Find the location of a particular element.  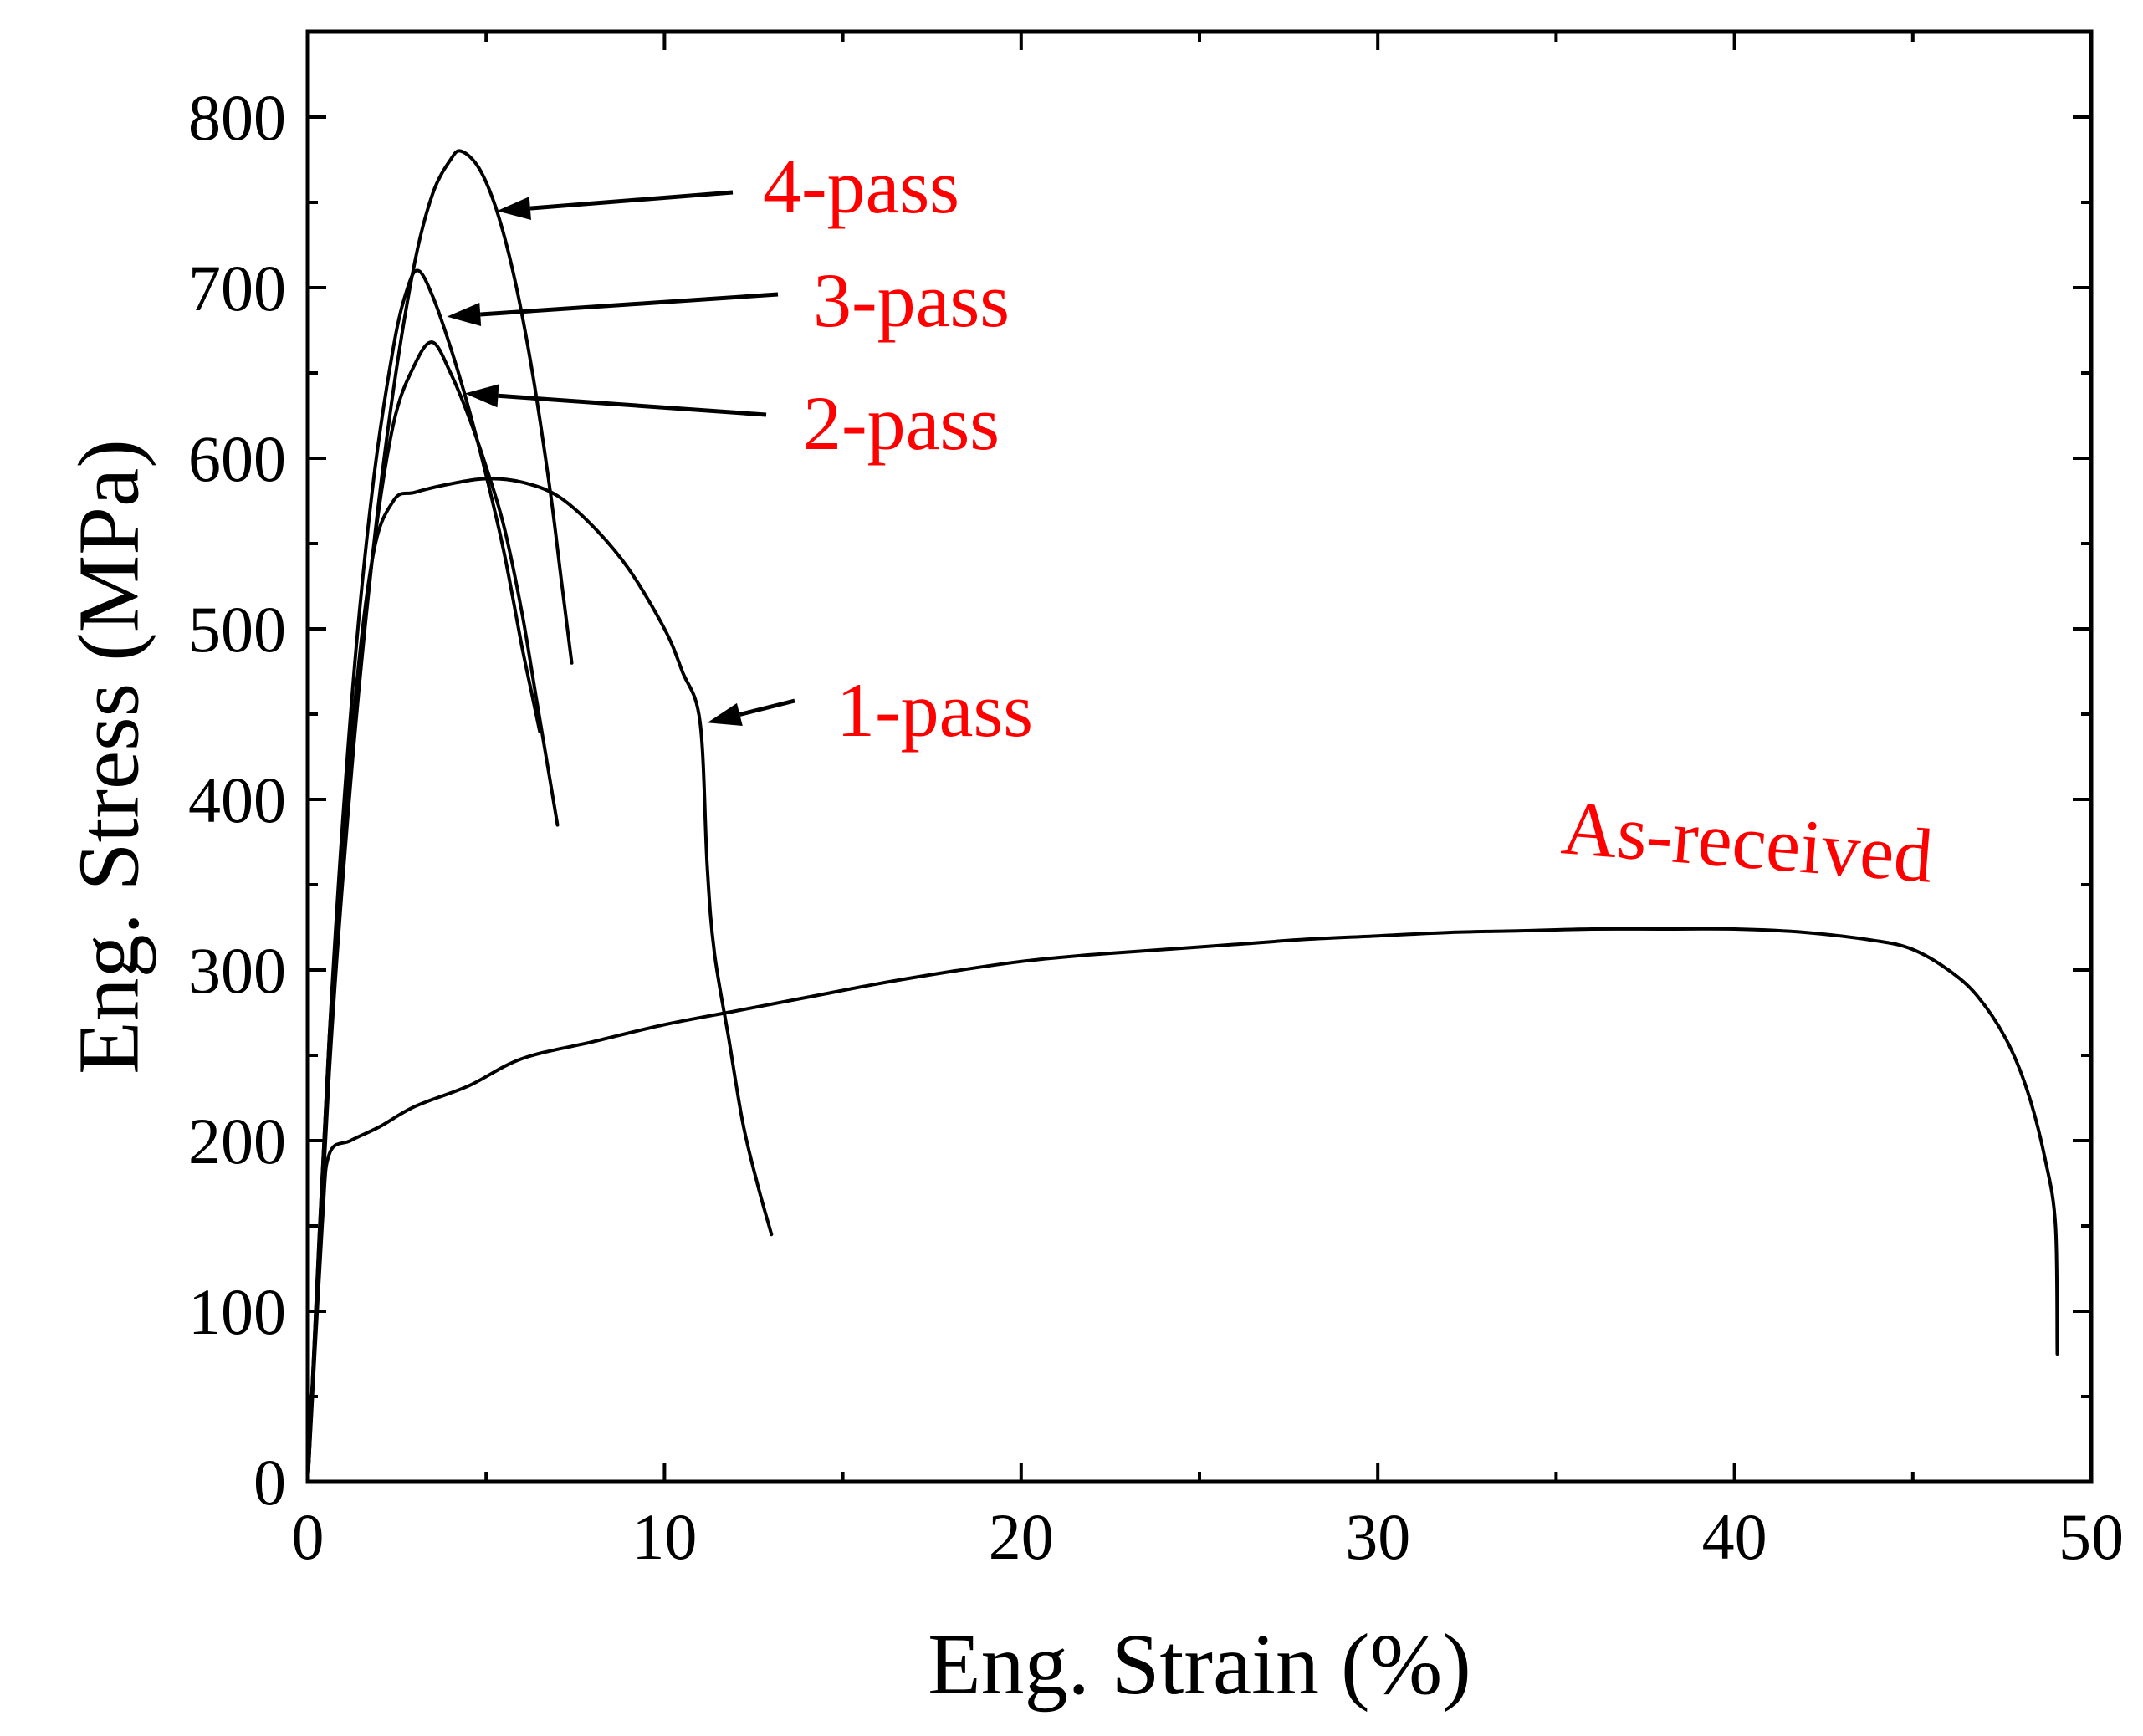

x-tick-label: 10 is located at coordinates (664, 1536).